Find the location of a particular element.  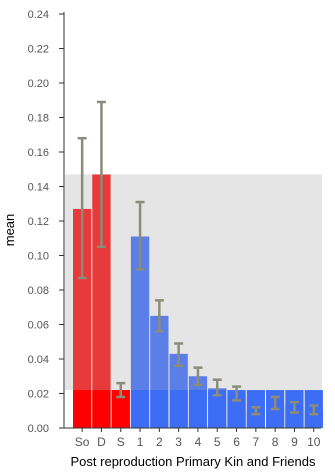

x-tick-label: D is located at coordinates (101, 442).